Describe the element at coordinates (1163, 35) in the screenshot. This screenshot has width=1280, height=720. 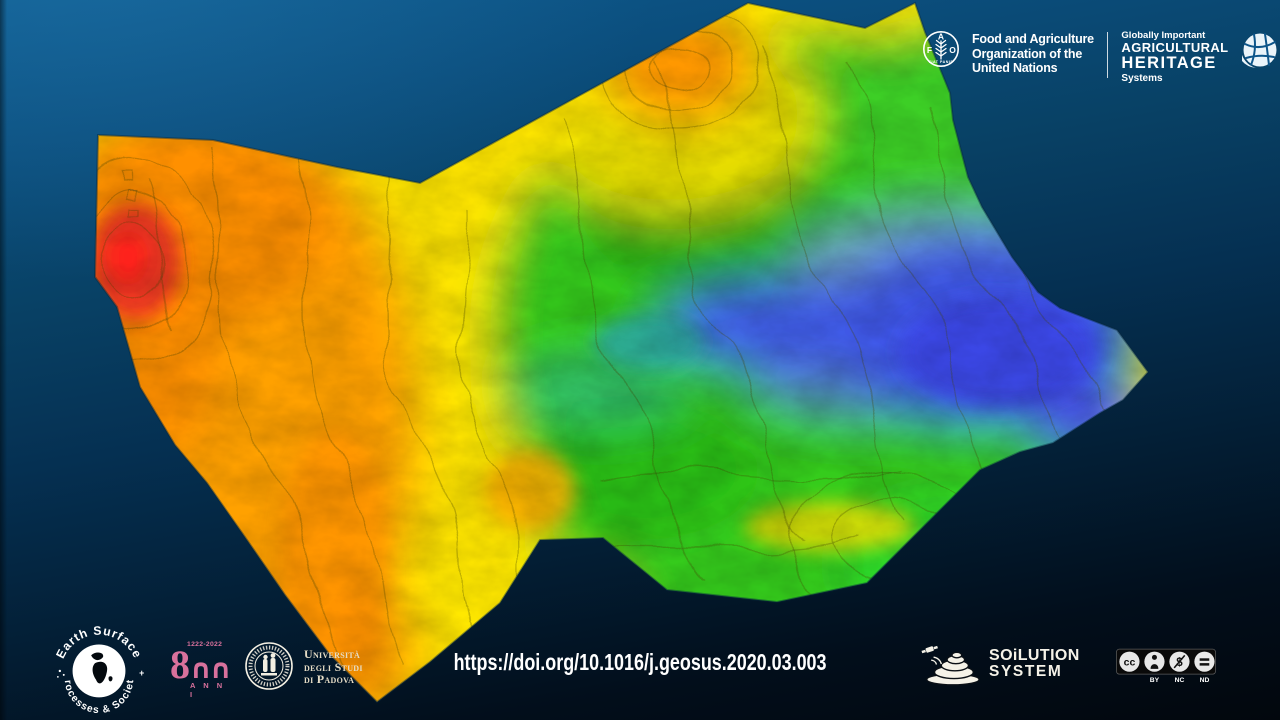
I see `giahs-tagline: Globally Important` at that location.